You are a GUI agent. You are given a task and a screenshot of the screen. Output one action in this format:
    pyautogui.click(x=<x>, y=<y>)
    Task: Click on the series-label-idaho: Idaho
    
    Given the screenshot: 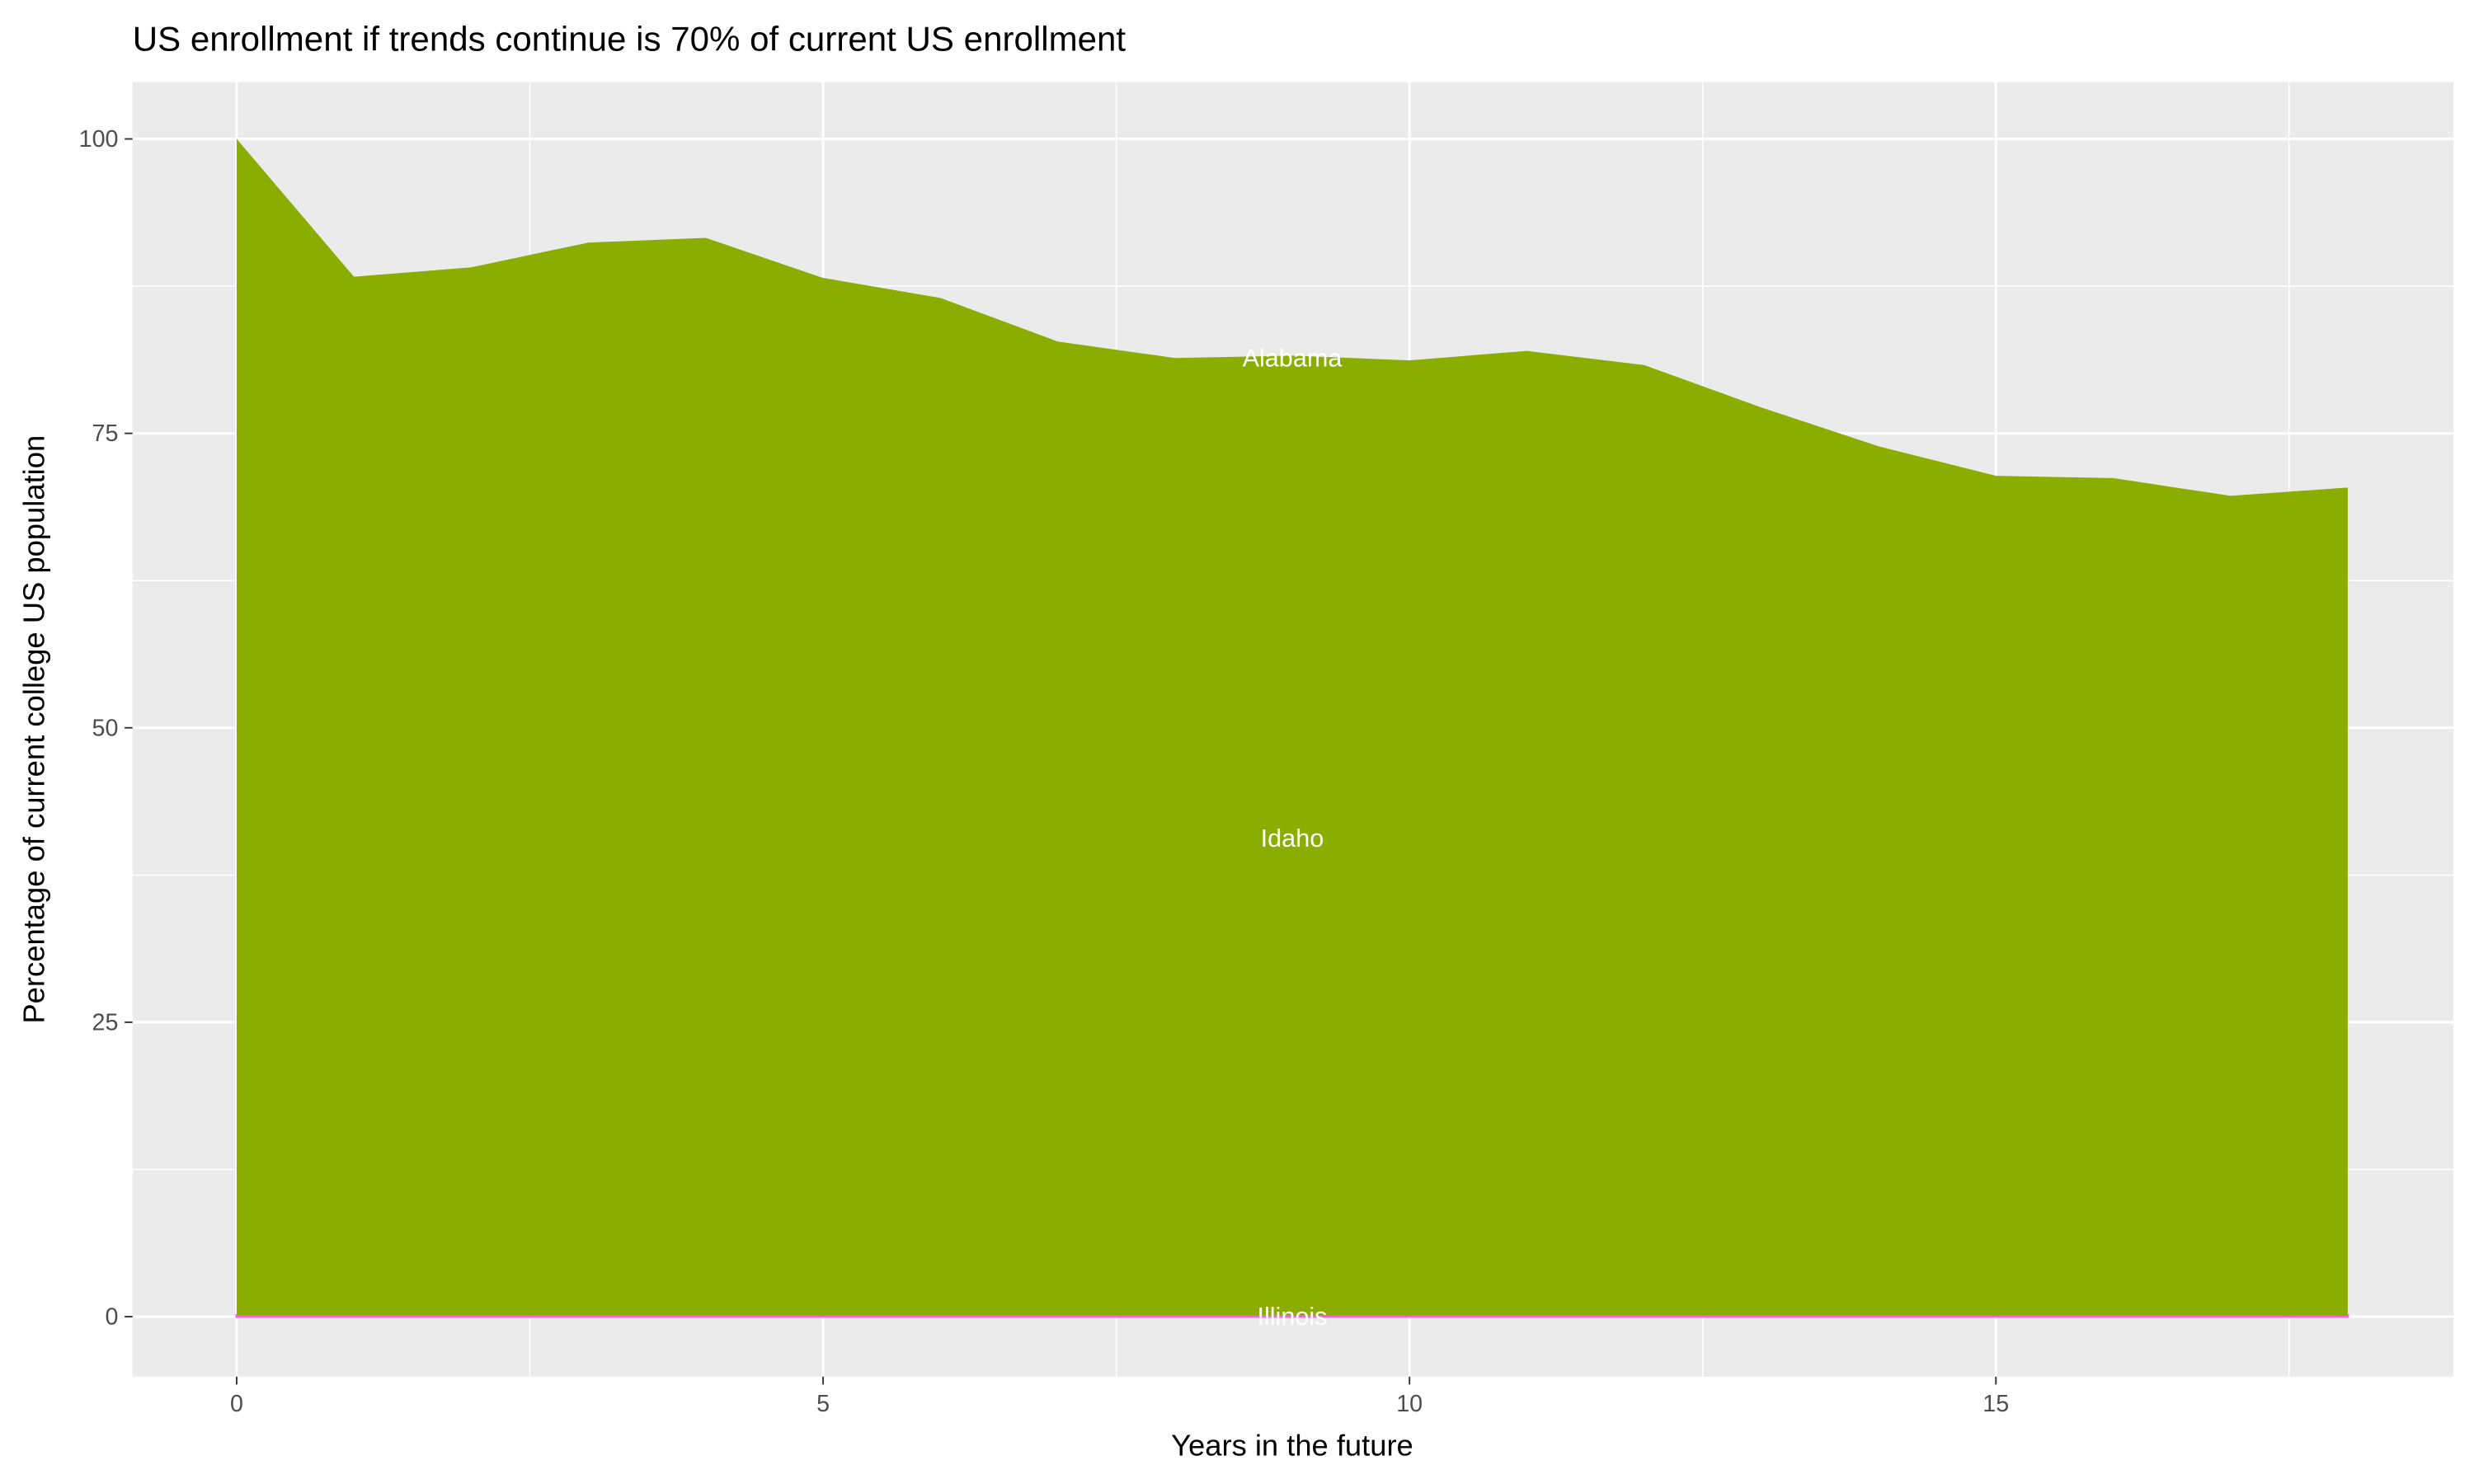 What is the action you would take?
    pyautogui.click(x=1292, y=838)
    